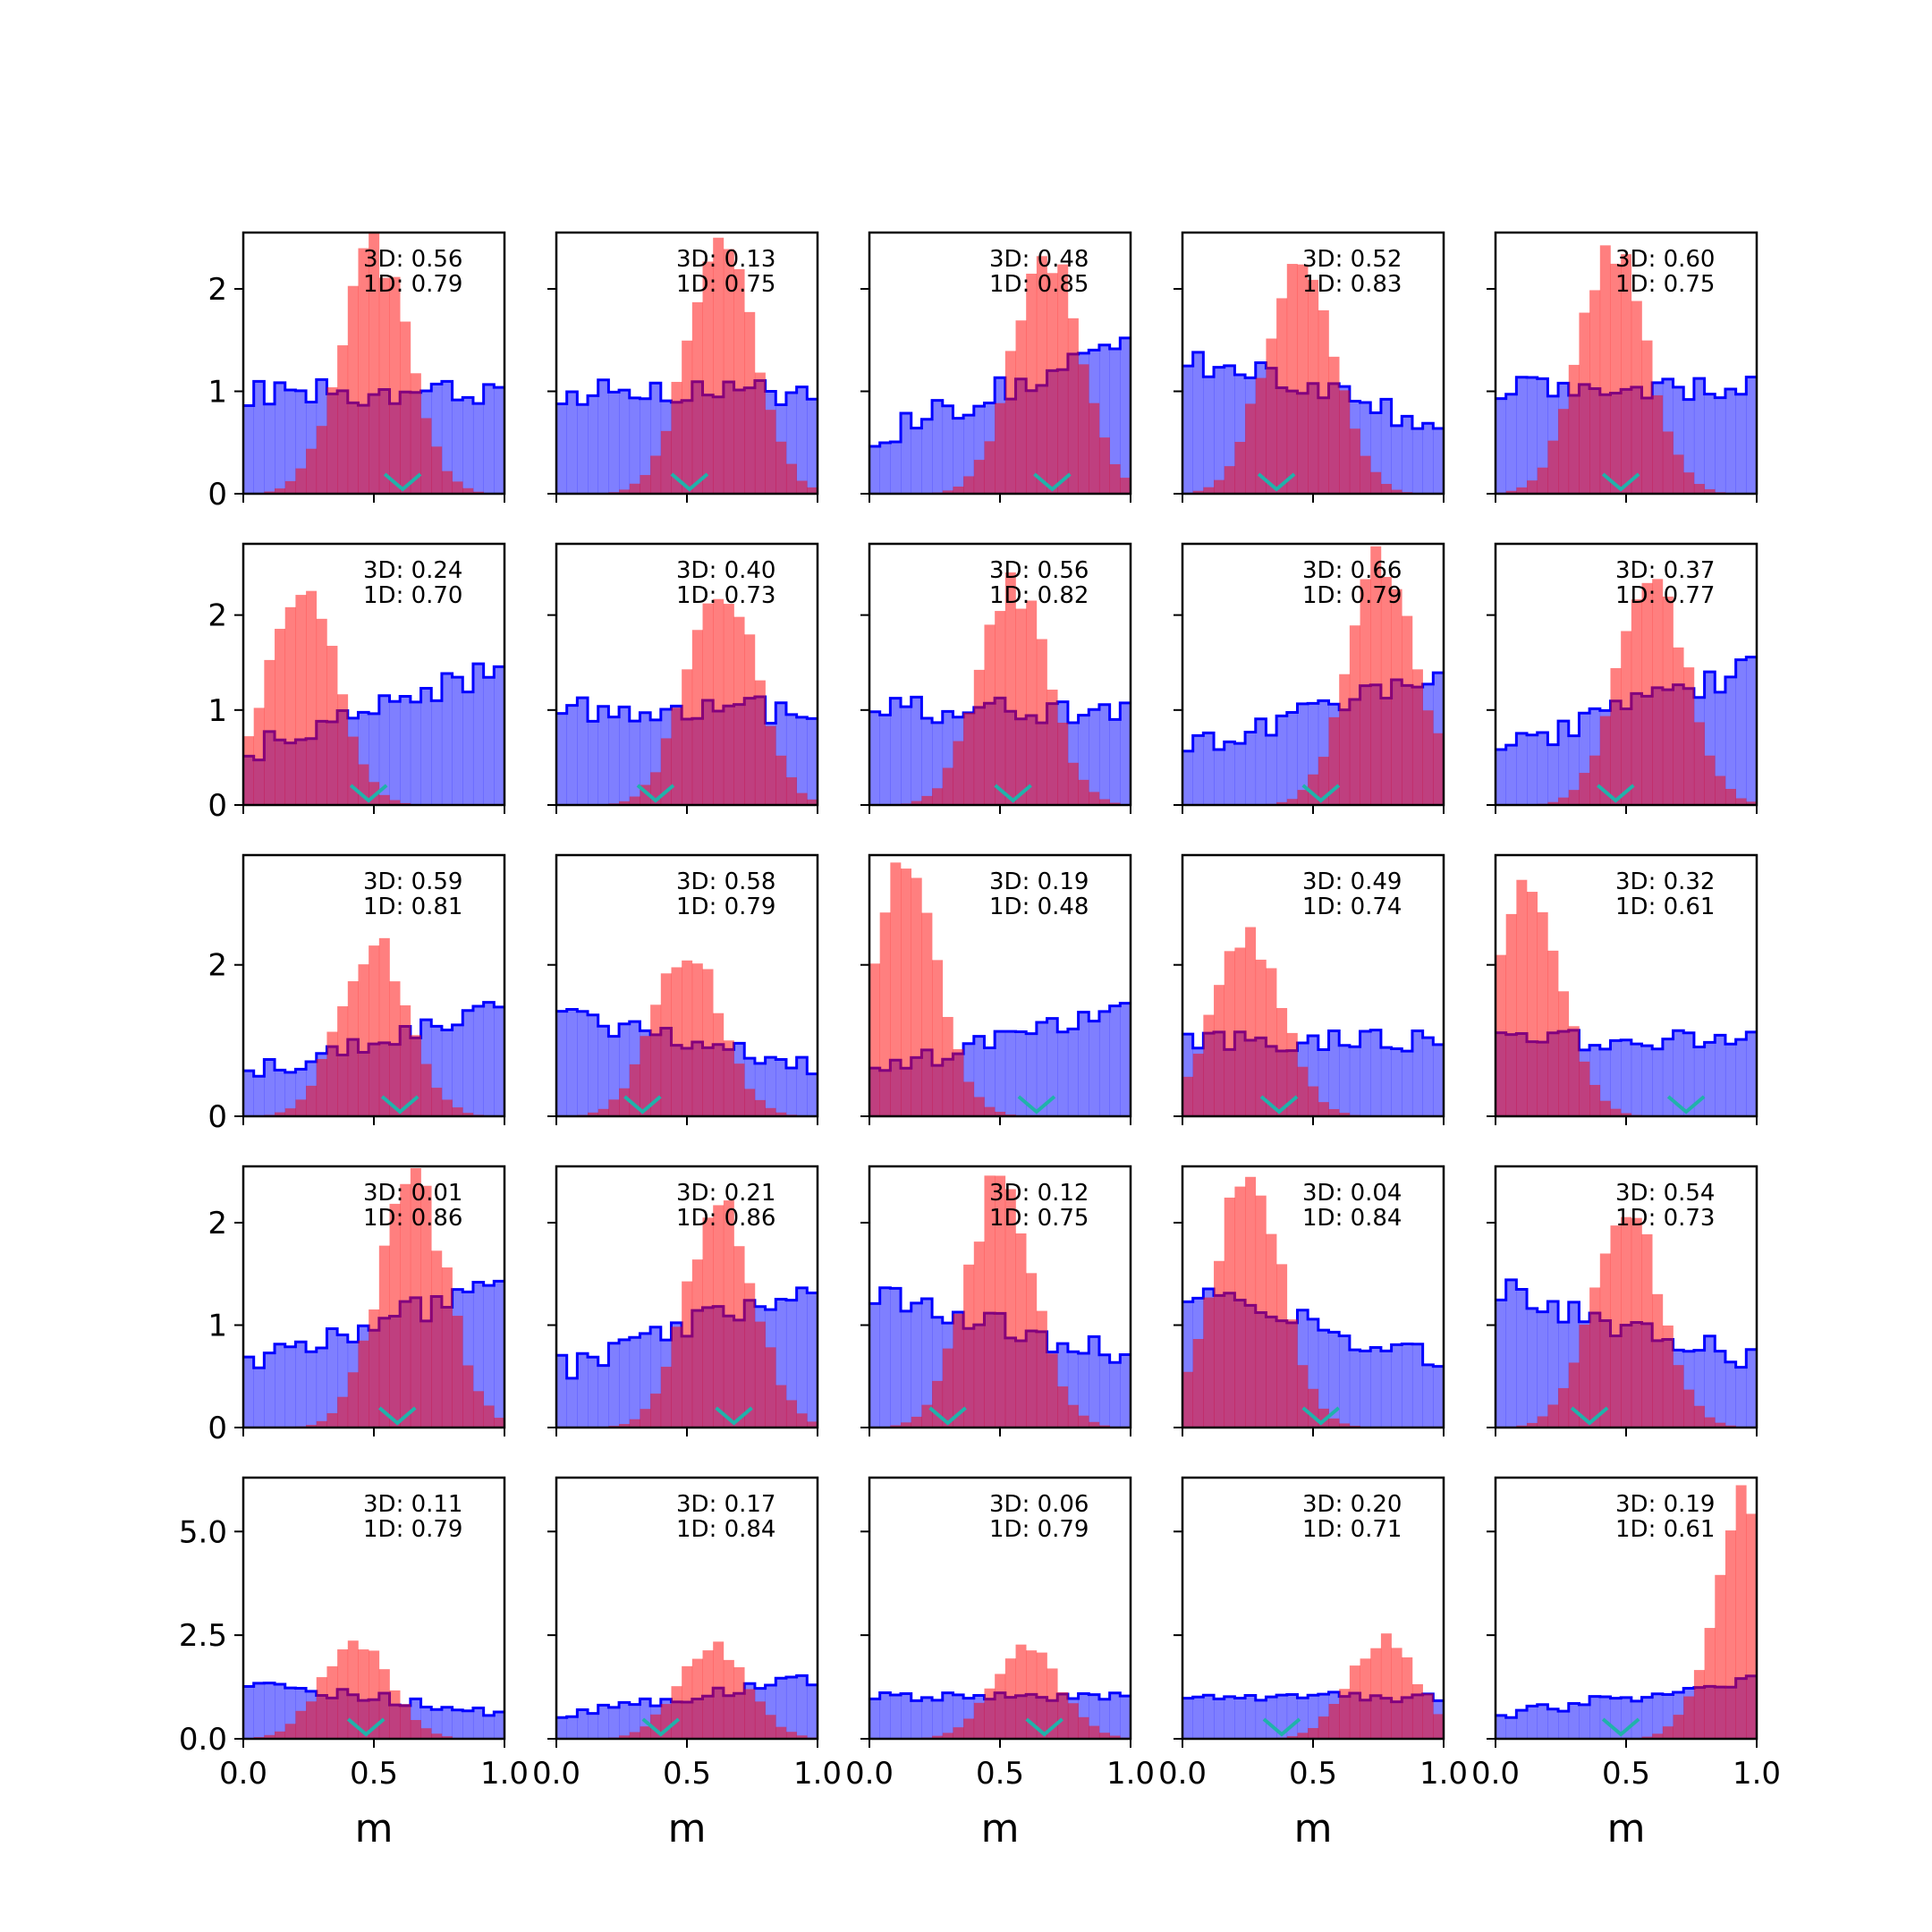 This screenshot has width=1932, height=1932. What do you see at coordinates (725, 284) in the screenshot?
I see `annotation-1d: 1D: 0.75` at bounding box center [725, 284].